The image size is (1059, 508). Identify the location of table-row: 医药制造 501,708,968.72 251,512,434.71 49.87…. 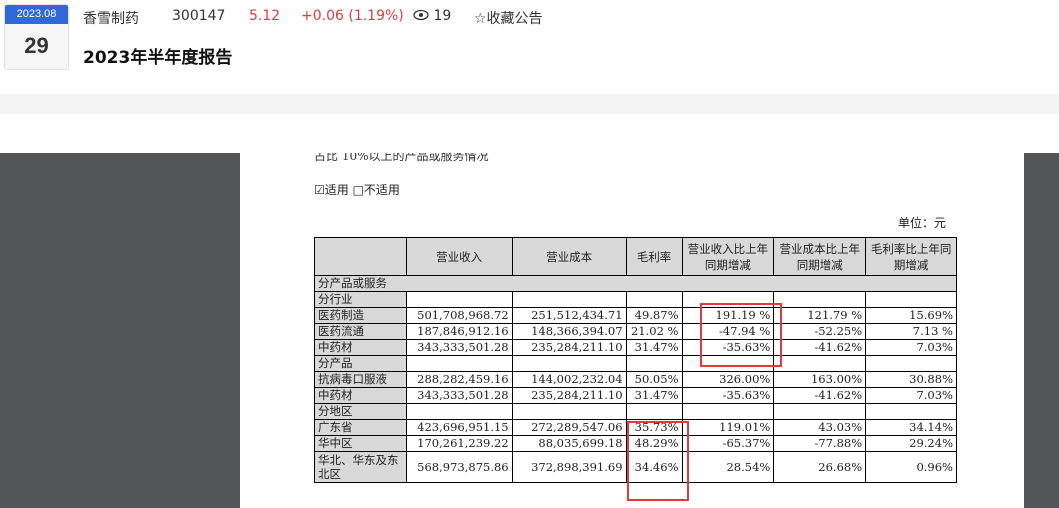
(635, 315).